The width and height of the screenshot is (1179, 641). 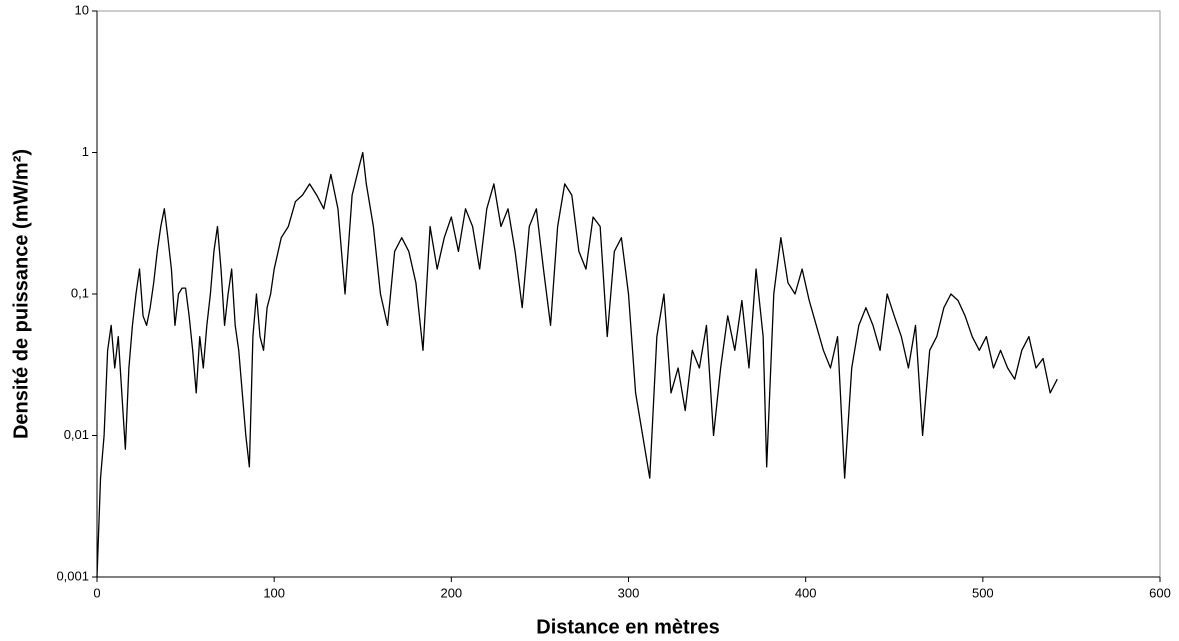 I want to click on y-tick-label: 0,001, so click(x=72, y=575).